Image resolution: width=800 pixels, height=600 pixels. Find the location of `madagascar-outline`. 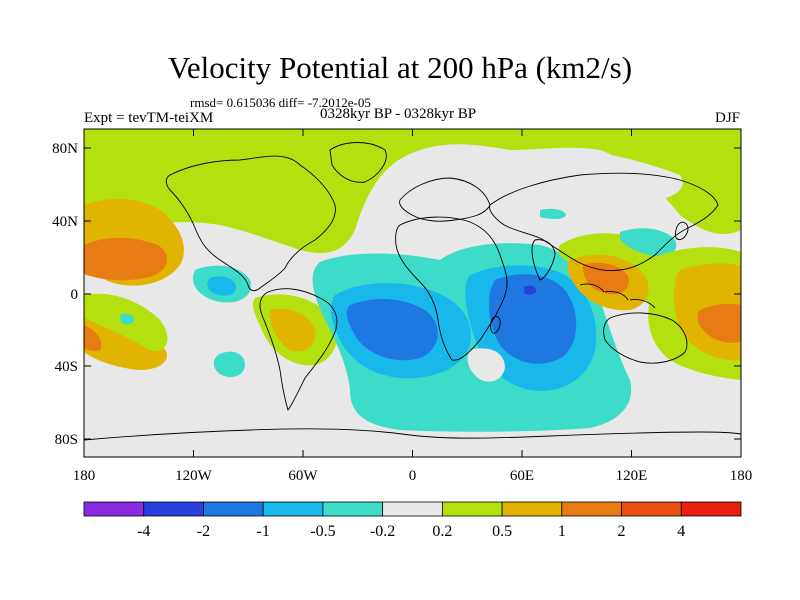

madagascar-outline is located at coordinates (495, 324).